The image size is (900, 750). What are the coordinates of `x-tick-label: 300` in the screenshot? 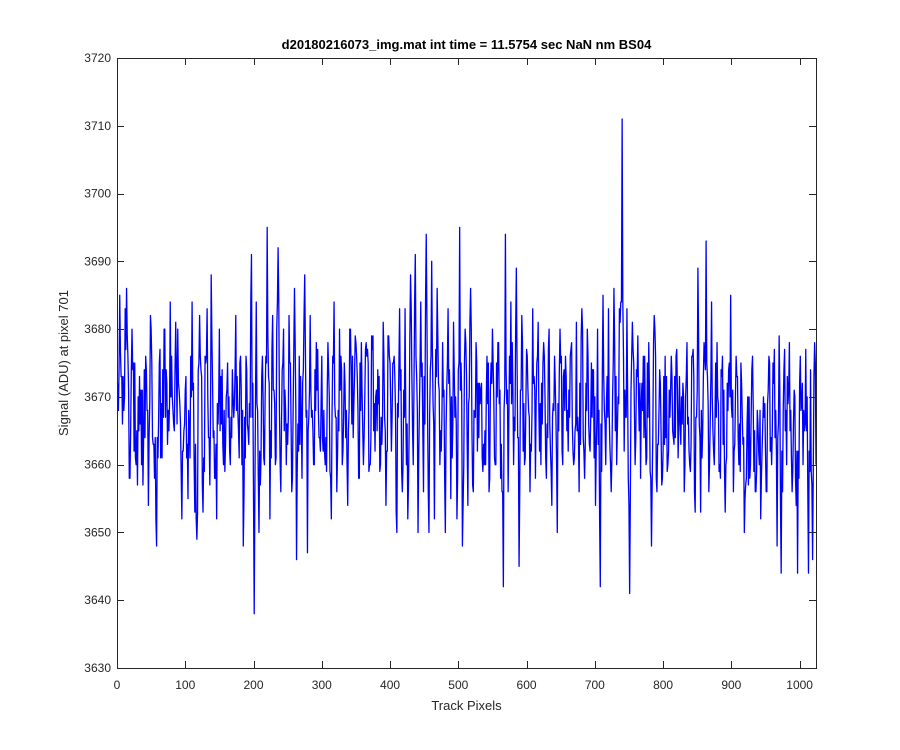 It's located at (322, 685).